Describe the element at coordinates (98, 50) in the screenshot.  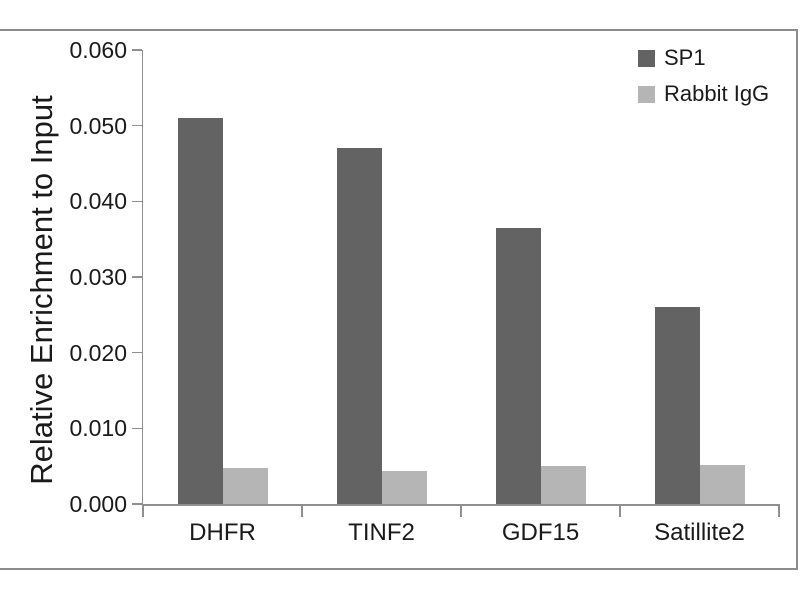
I see `y-tick-label: 0.060` at that location.